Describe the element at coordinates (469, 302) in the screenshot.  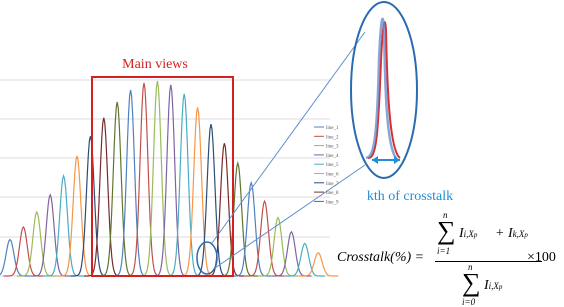
I see `sum-bottom: i=0` at that location.